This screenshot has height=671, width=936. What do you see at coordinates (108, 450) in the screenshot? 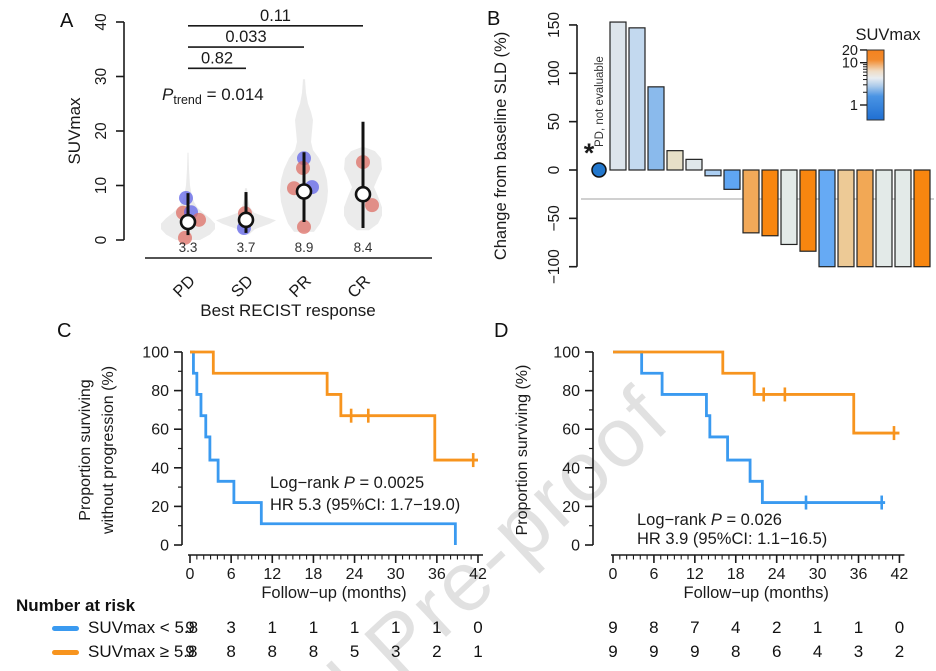
I see `svg-text: without progression (%)` at bounding box center [108, 450].